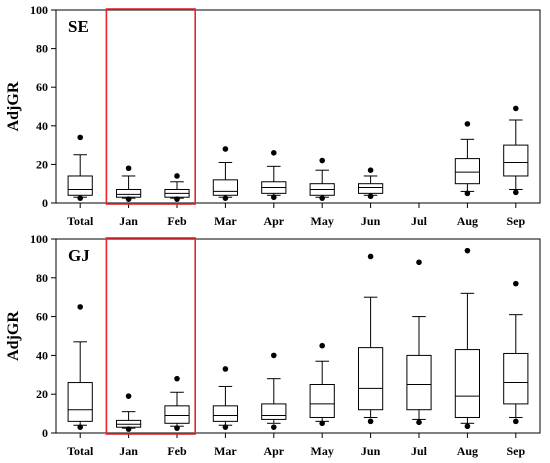  What do you see at coordinates (129, 183) in the screenshot?
I see `box-jan` at bounding box center [129, 183].